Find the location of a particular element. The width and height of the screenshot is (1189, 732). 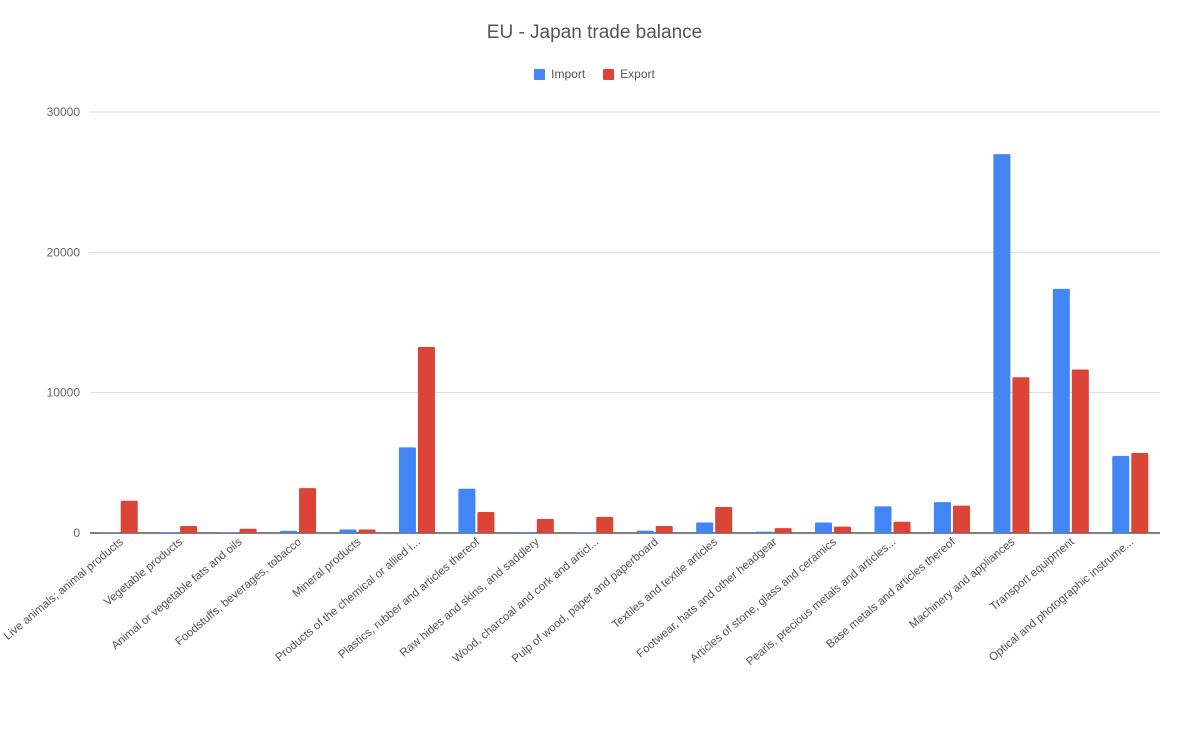

chart-title: EU - Japan trade balance is located at coordinates (594, 32).